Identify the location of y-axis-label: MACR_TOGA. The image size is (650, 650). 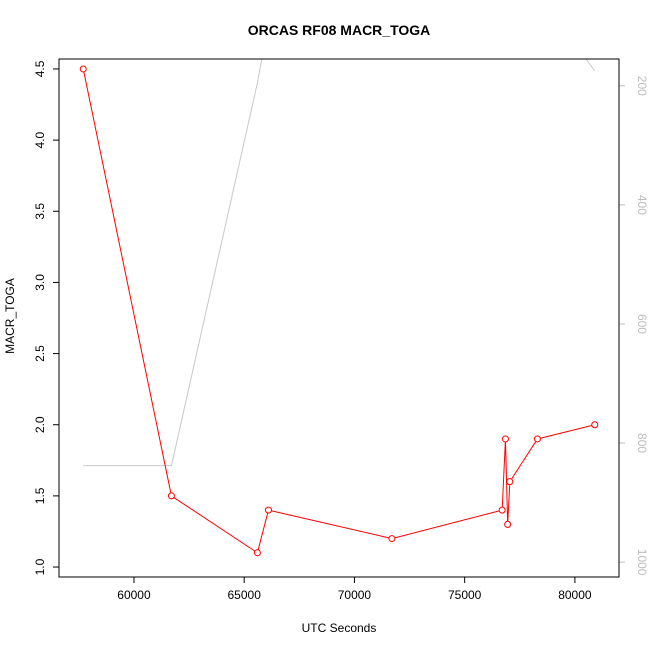
(10, 316).